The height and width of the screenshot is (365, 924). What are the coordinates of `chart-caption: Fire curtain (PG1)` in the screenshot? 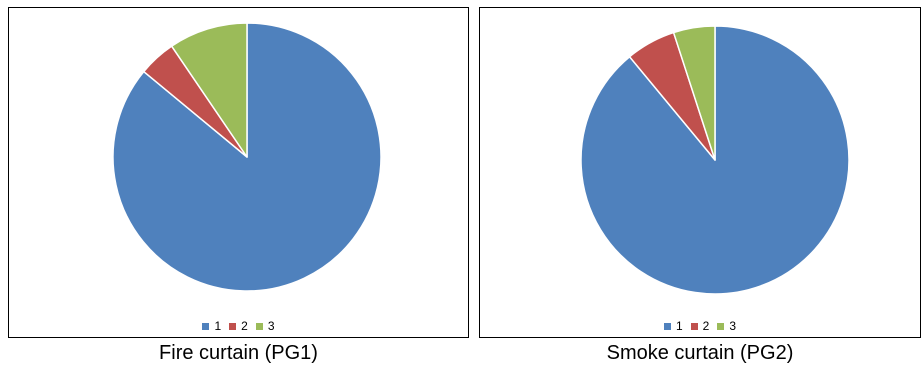 It's located at (238, 353).